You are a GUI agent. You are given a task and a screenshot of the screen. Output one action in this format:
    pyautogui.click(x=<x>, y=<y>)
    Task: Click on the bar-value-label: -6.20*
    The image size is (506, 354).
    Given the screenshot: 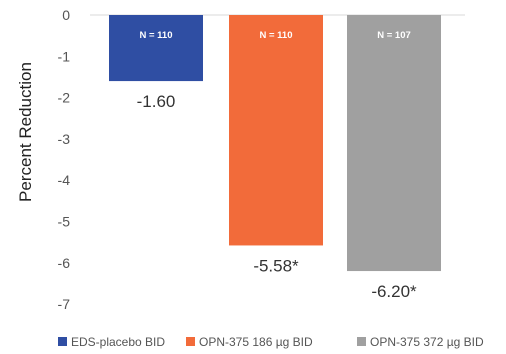 What is the action you would take?
    pyautogui.click(x=394, y=291)
    